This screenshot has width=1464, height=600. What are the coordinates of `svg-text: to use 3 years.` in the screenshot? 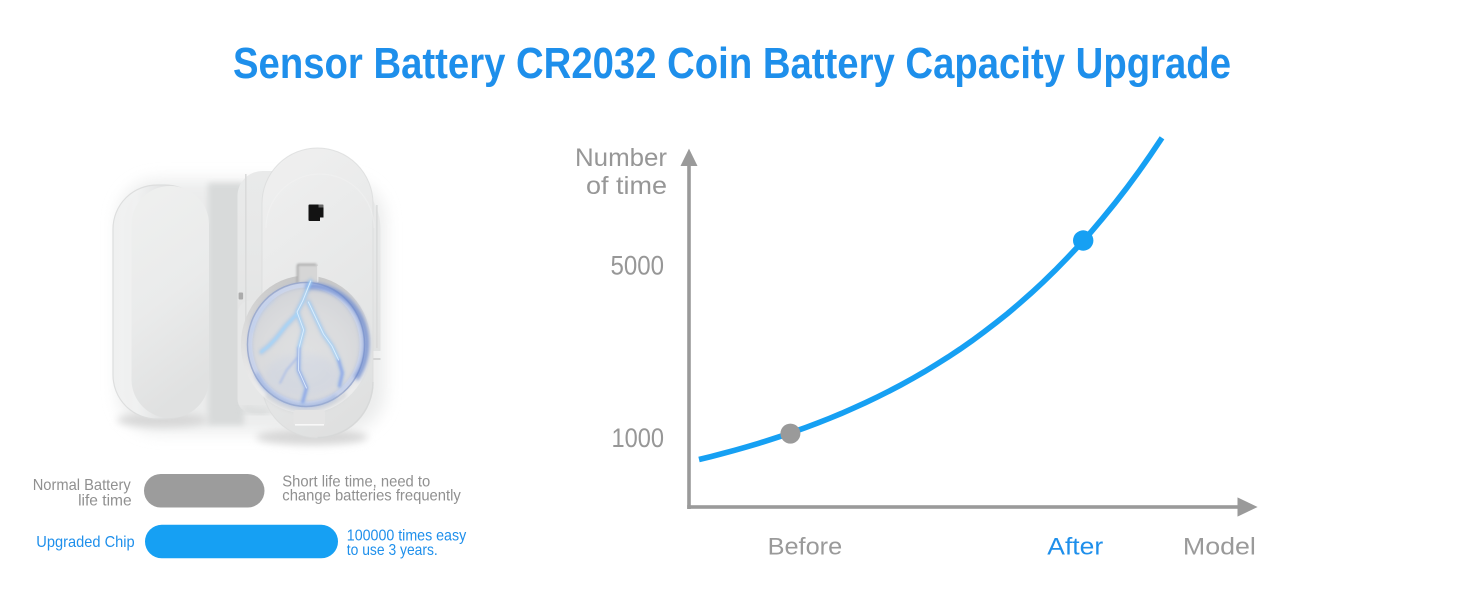 It's located at (392, 550).